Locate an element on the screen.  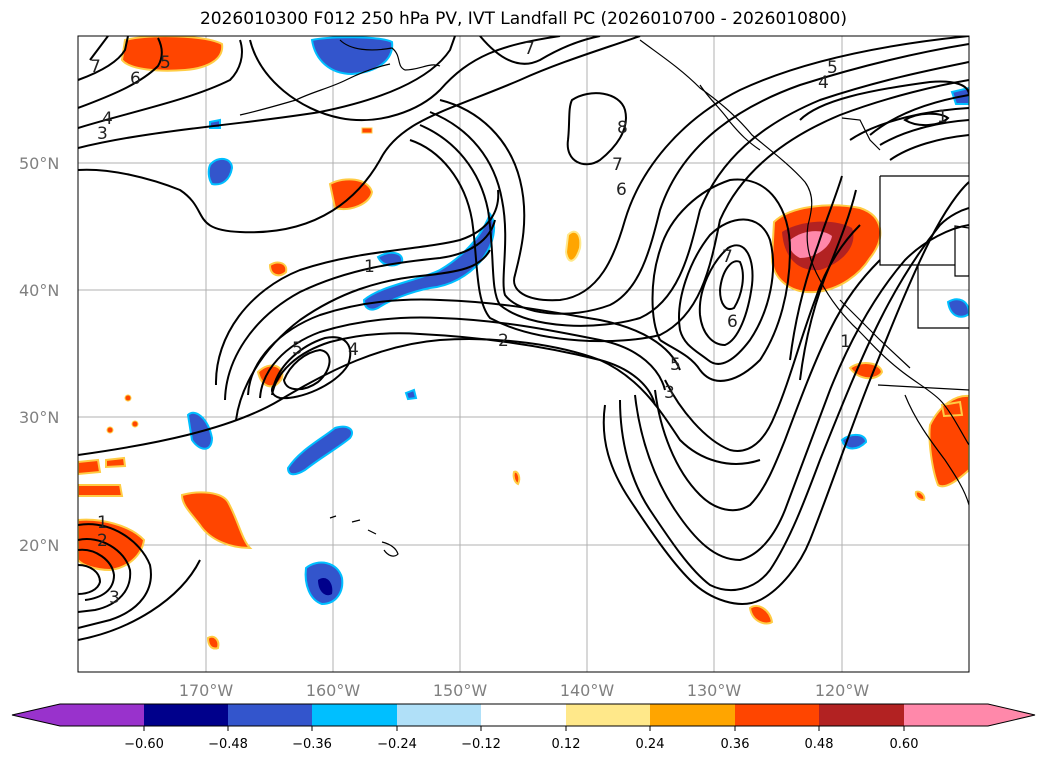
lon-label-140w: 140°W is located at coordinates (587, 690).